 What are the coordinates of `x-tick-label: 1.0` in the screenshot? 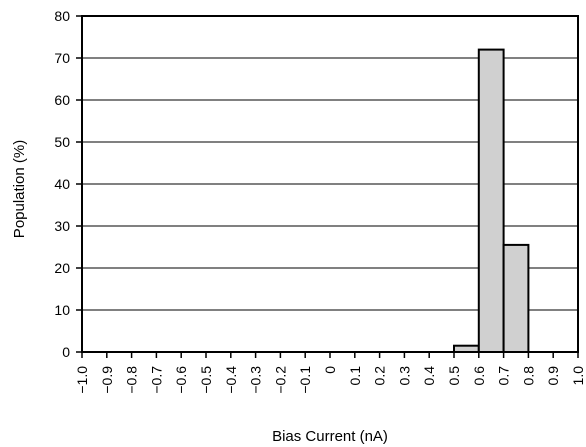 It's located at (578, 376).